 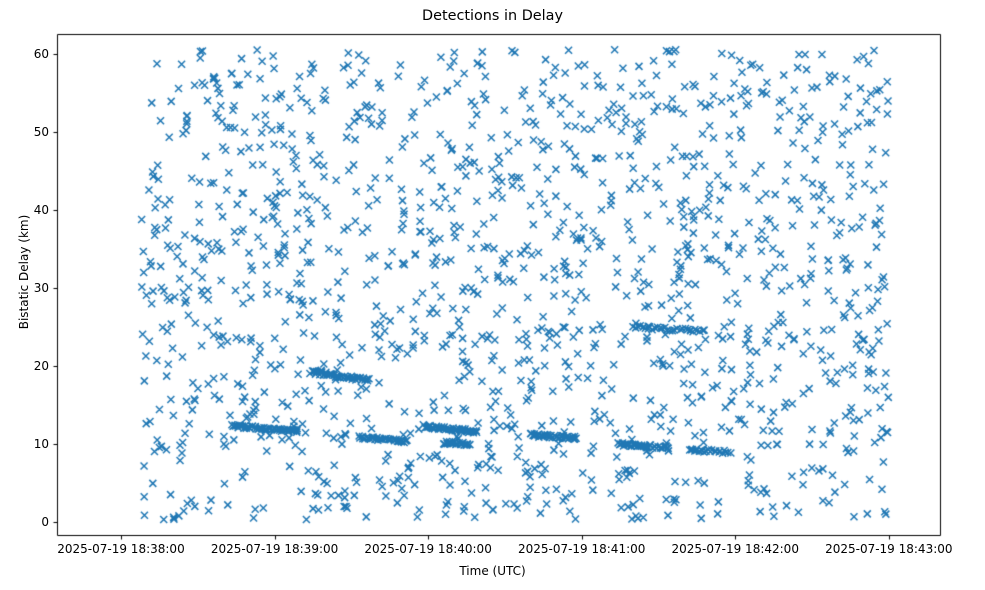 What do you see at coordinates (24, 272) in the screenshot?
I see `y-axis-label: Bistatic Delay (km)` at bounding box center [24, 272].